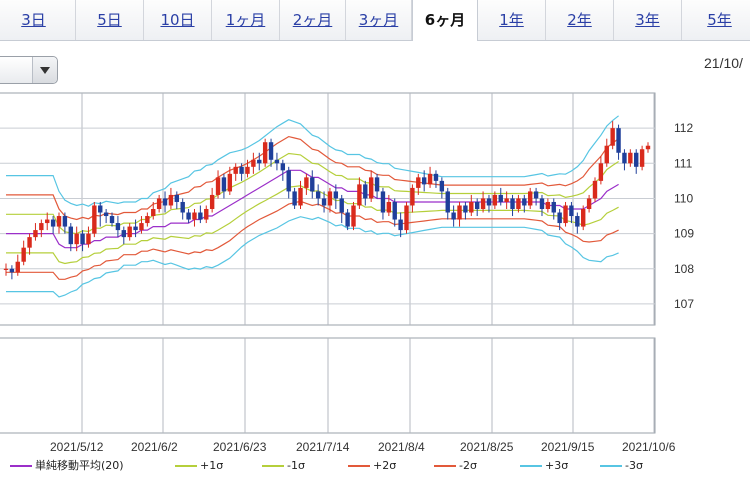  Describe the element at coordinates (240, 447) in the screenshot. I see `x-tick-label: 2021/6/23` at that location.